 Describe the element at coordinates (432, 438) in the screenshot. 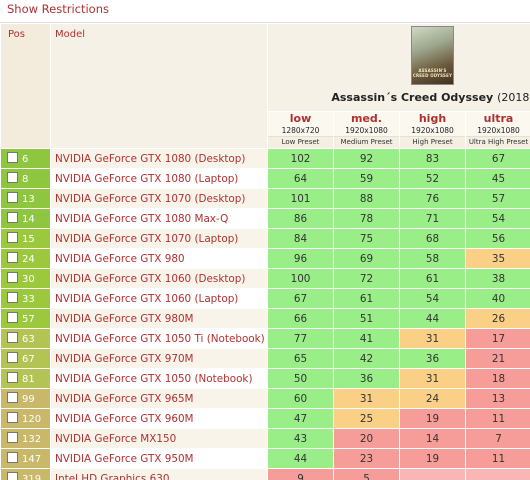

I see `fps-cell: 14` at that location.